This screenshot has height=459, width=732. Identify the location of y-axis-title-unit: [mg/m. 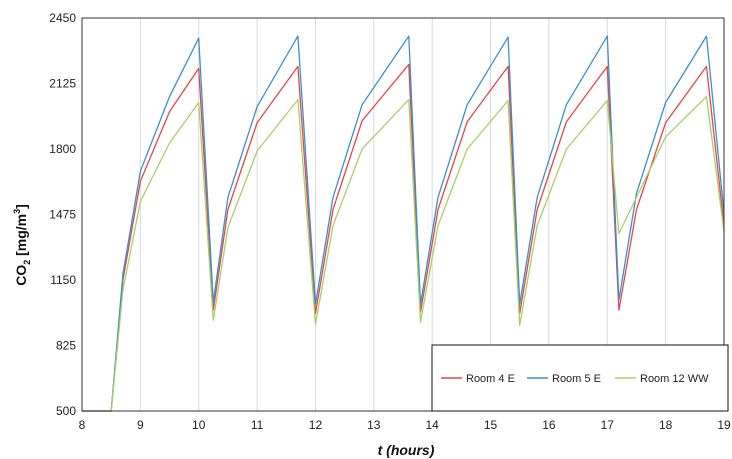
(21, 237).